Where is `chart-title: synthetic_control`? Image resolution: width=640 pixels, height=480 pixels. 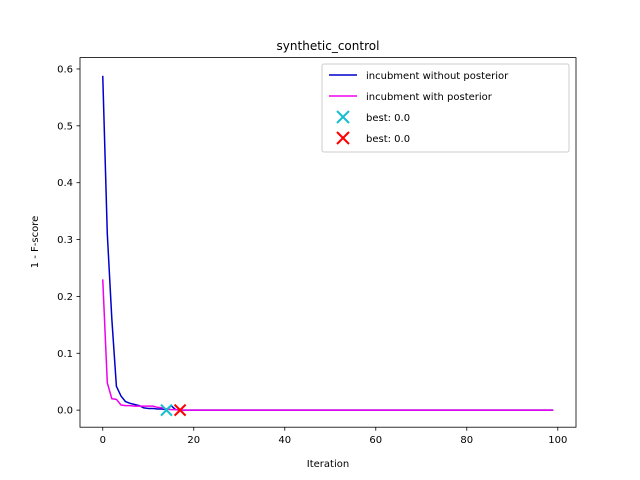
chart-title: synthetic_control is located at coordinates (328, 46).